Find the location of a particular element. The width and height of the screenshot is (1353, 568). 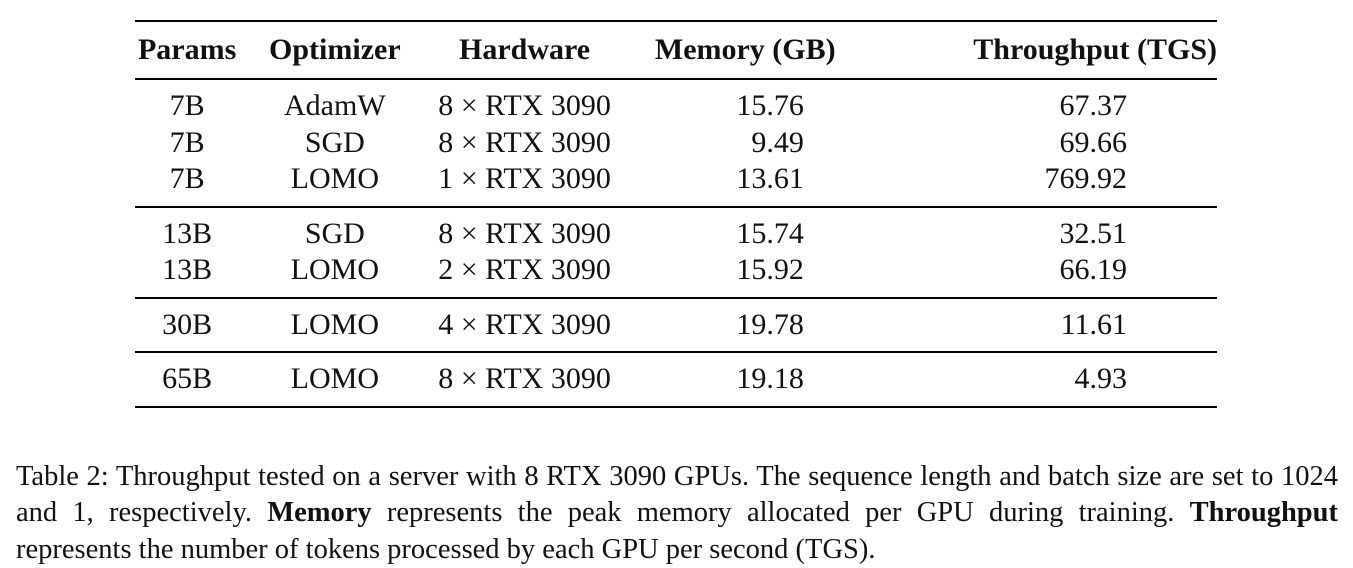

table-row: 7B AdamW 8 × RTX 3090 15.76 67.37 is located at coordinates (676, 102).